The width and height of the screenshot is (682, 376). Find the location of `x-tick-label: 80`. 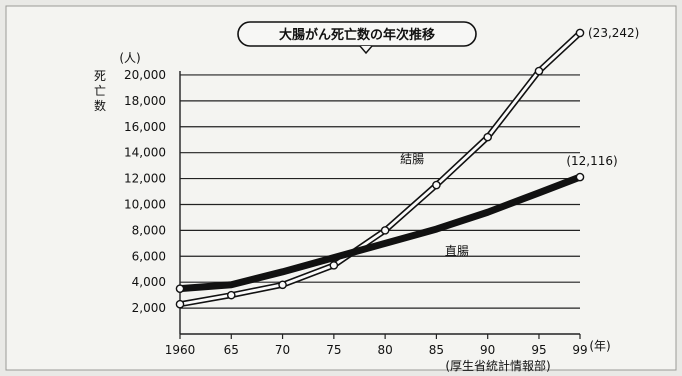

x-tick-label: 80 is located at coordinates (384, 350).